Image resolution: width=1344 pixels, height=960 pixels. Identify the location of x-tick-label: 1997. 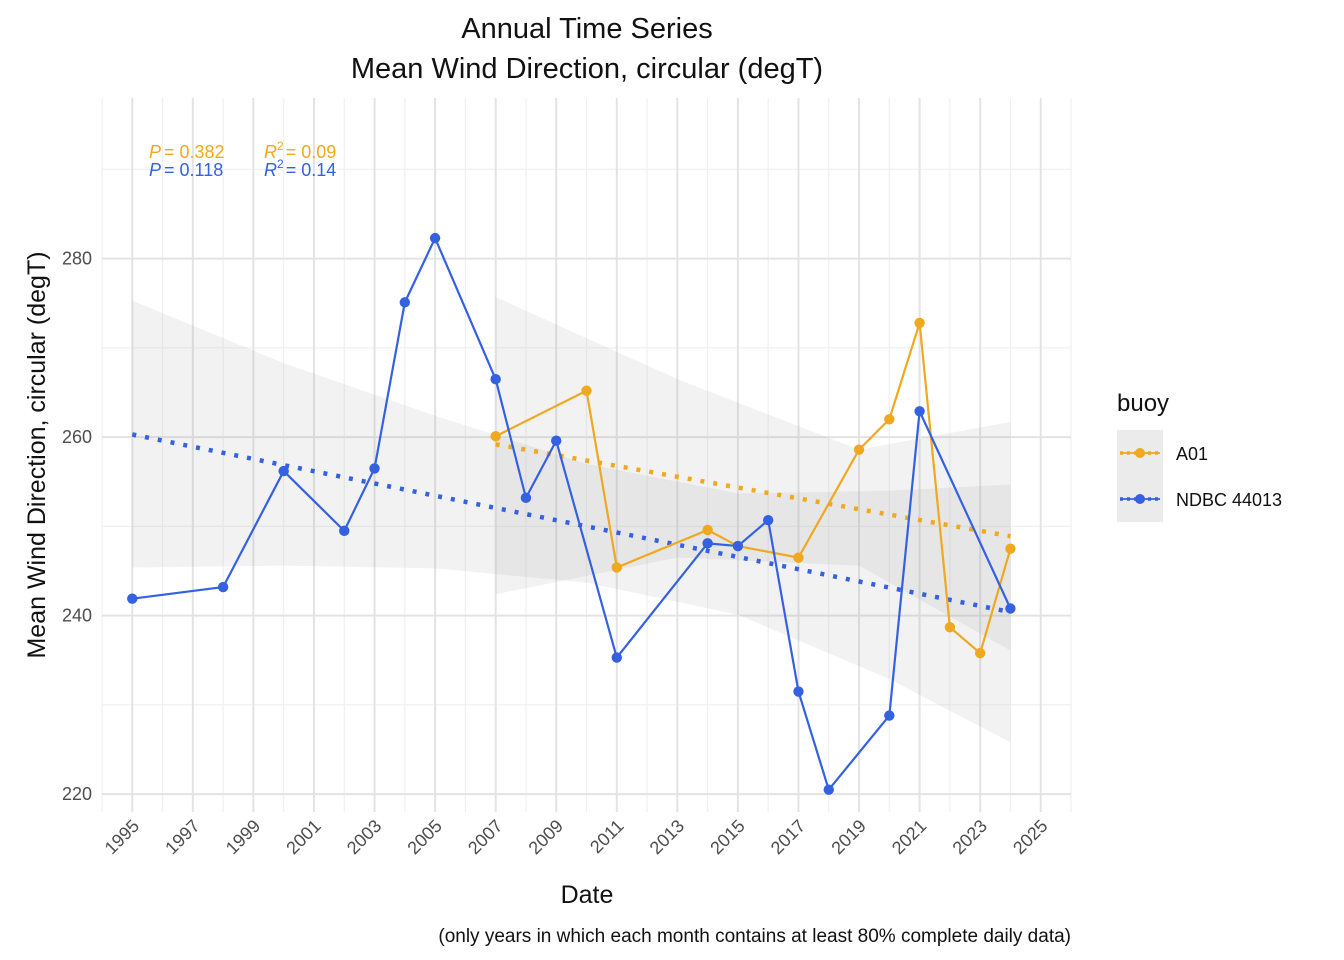
(182, 837).